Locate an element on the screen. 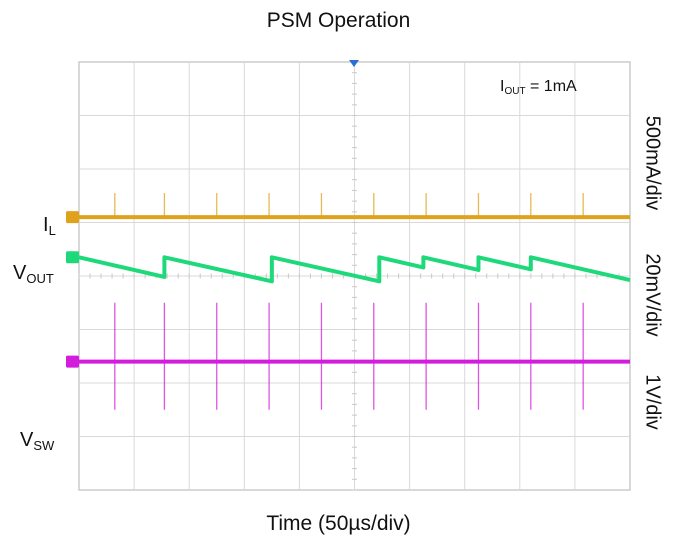  channel-label-vsw: VSW is located at coordinates (37, 441).